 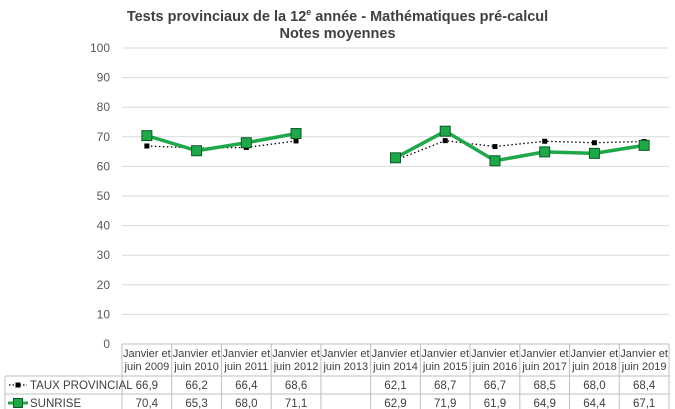 What do you see at coordinates (104, 137) in the screenshot?
I see `y-tick-label: 70` at bounding box center [104, 137].